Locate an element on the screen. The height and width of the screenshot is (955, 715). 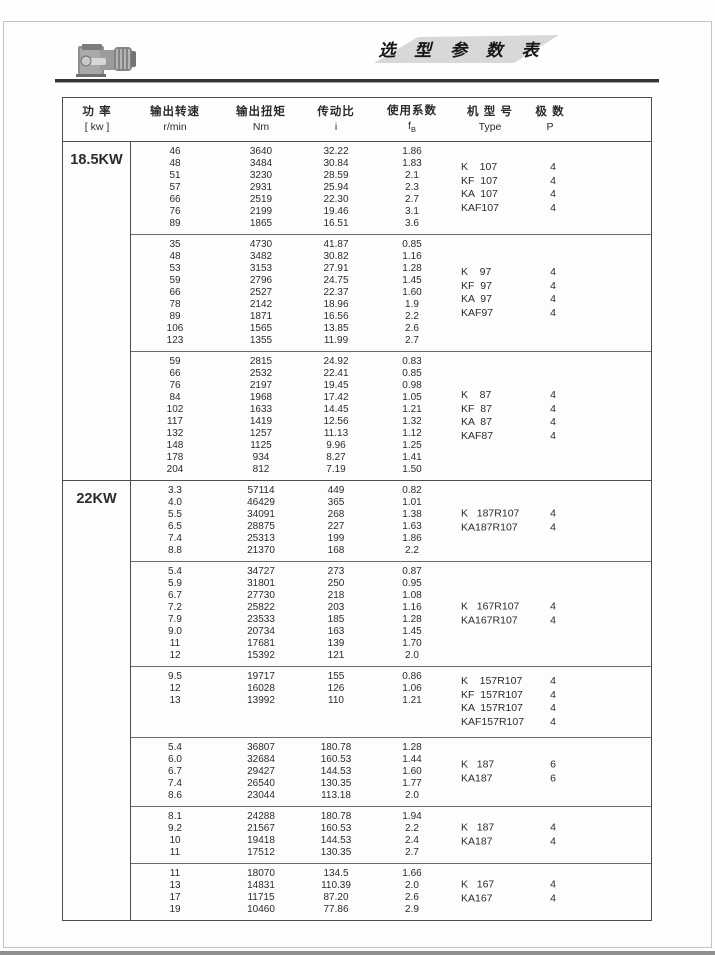
page-title: 选 型 参 数 表 is located at coordinates (462, 50).